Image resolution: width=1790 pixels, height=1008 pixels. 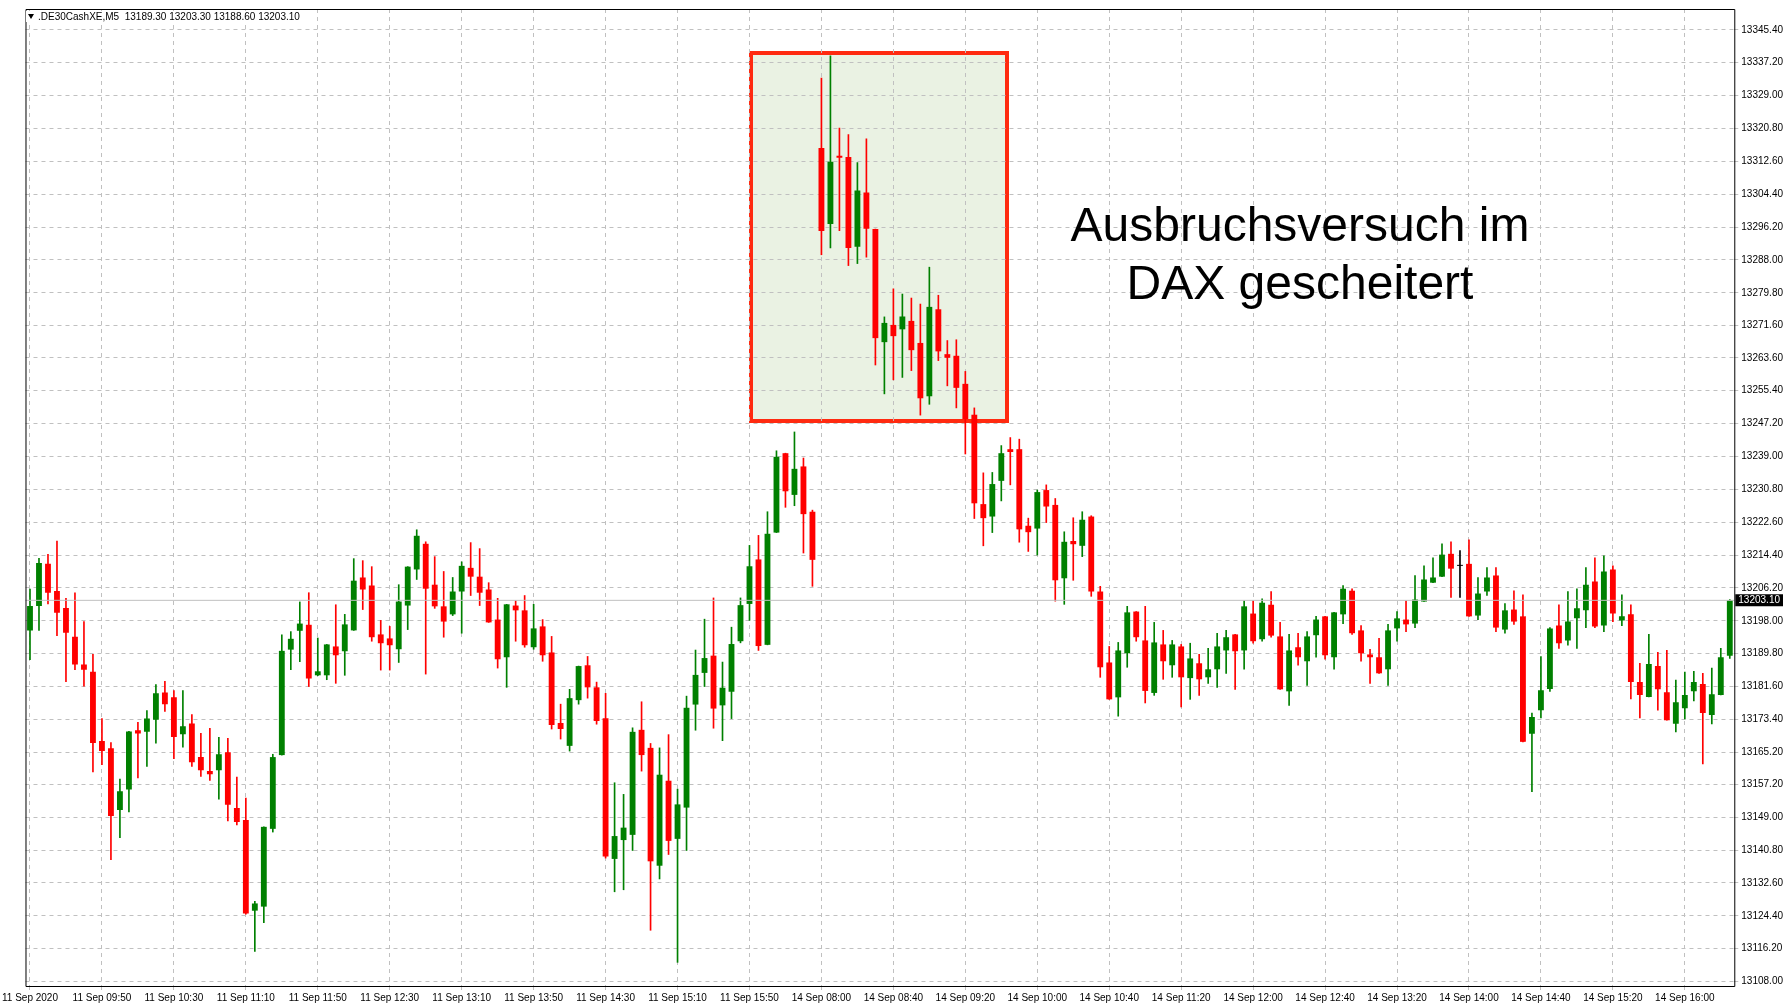 I want to click on y-tick-label: 13157.20, so click(x=1762, y=784).